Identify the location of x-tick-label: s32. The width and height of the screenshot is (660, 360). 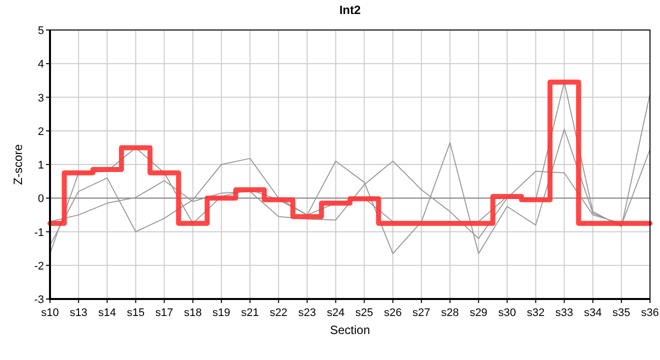
(535, 313).